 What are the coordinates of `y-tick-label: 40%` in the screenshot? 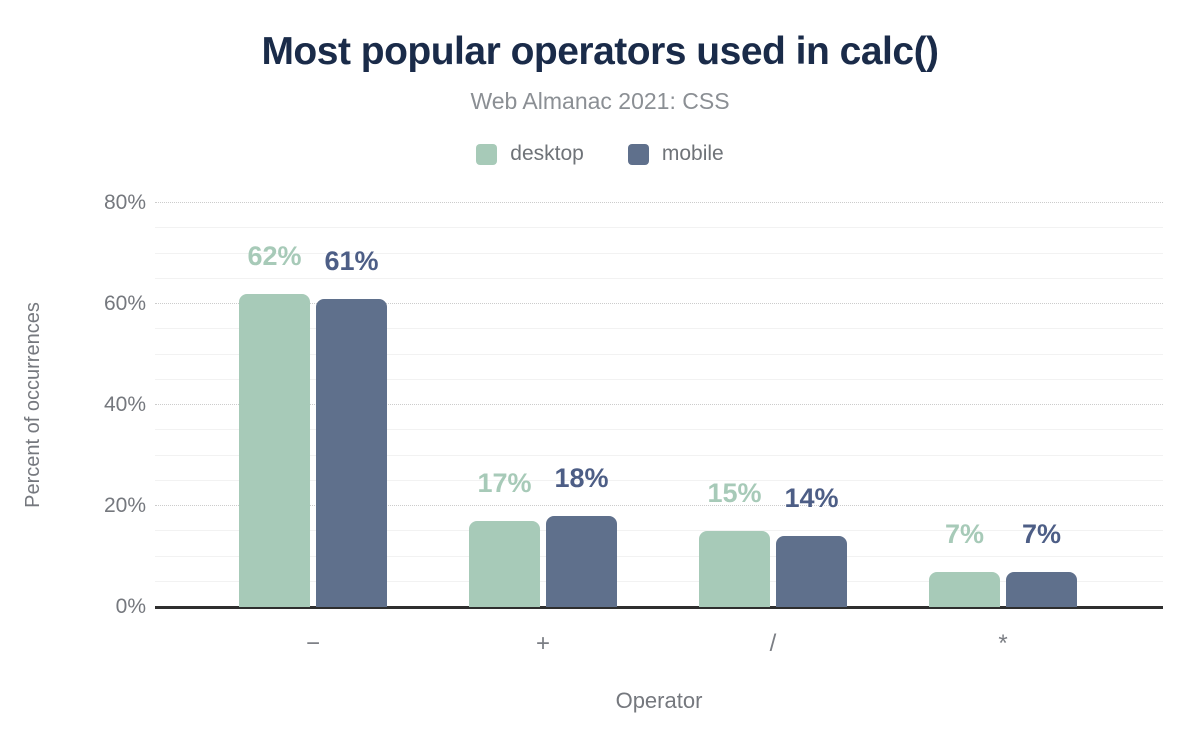 It's located at (124, 404).